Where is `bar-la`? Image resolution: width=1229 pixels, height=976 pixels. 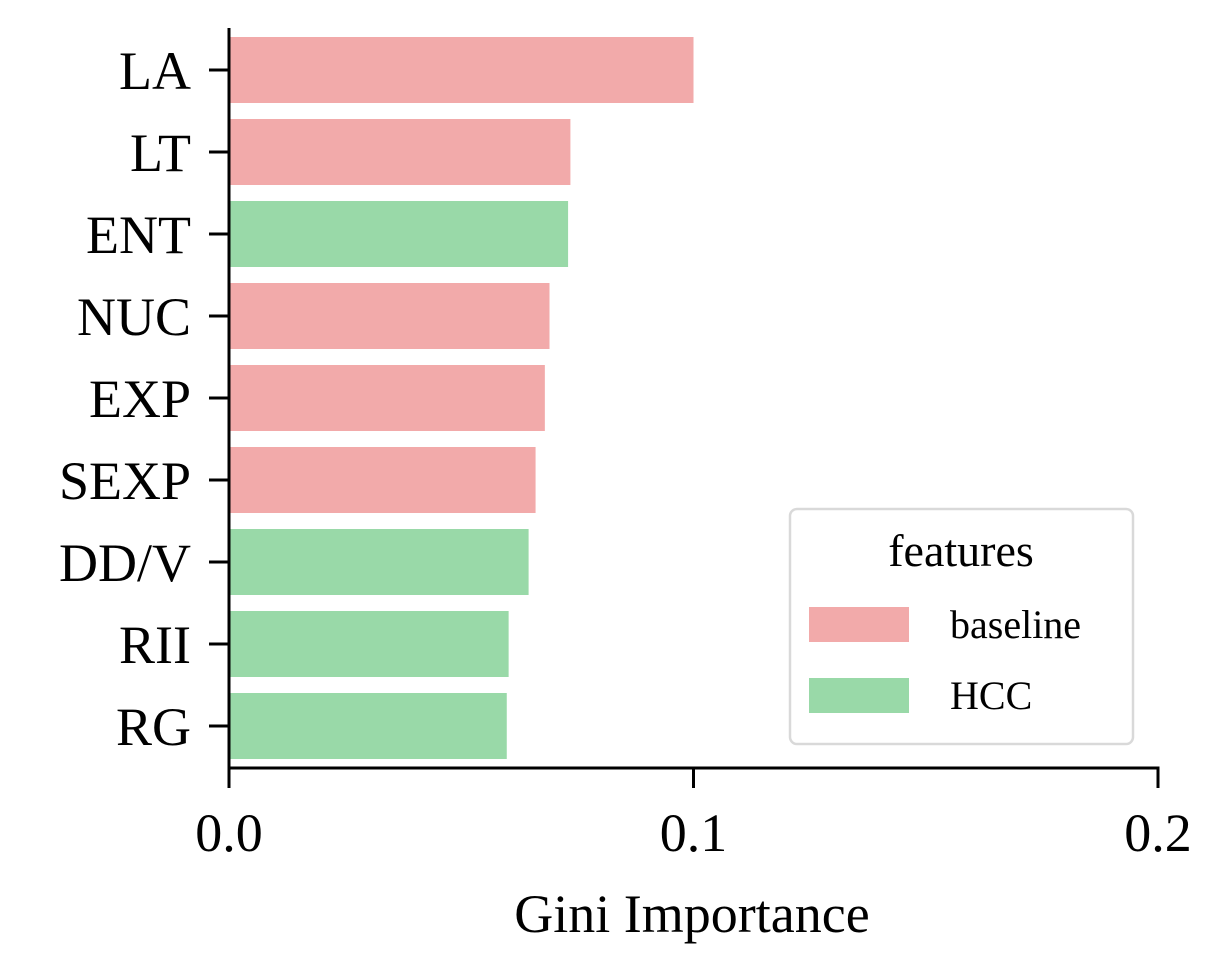 bar-la is located at coordinates (461, 70).